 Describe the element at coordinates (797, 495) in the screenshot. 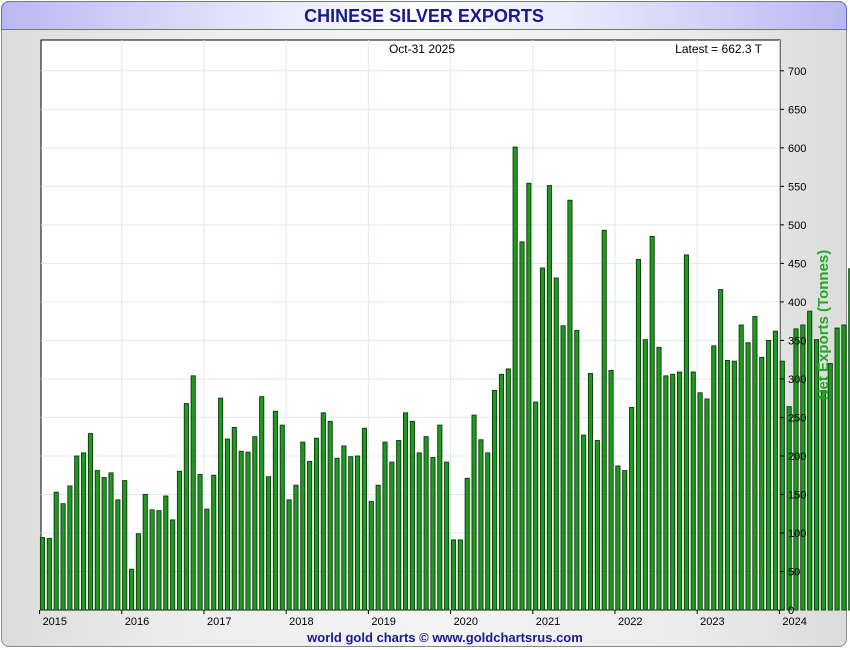

I see `y-tick-label: 150` at that location.